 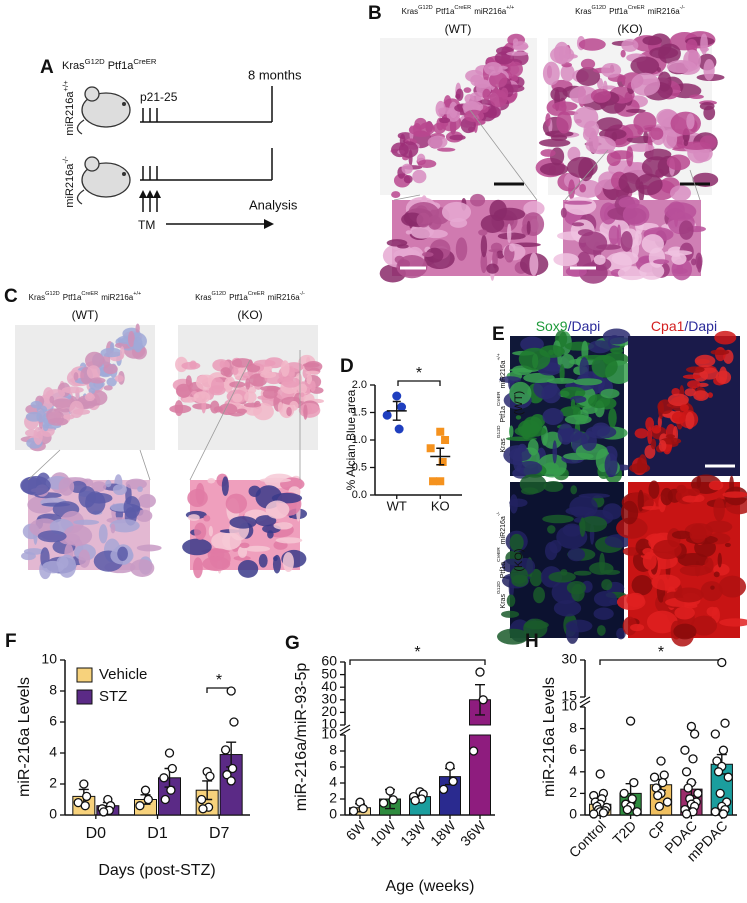 I want to click on gene: Kras, so click(x=503, y=601).